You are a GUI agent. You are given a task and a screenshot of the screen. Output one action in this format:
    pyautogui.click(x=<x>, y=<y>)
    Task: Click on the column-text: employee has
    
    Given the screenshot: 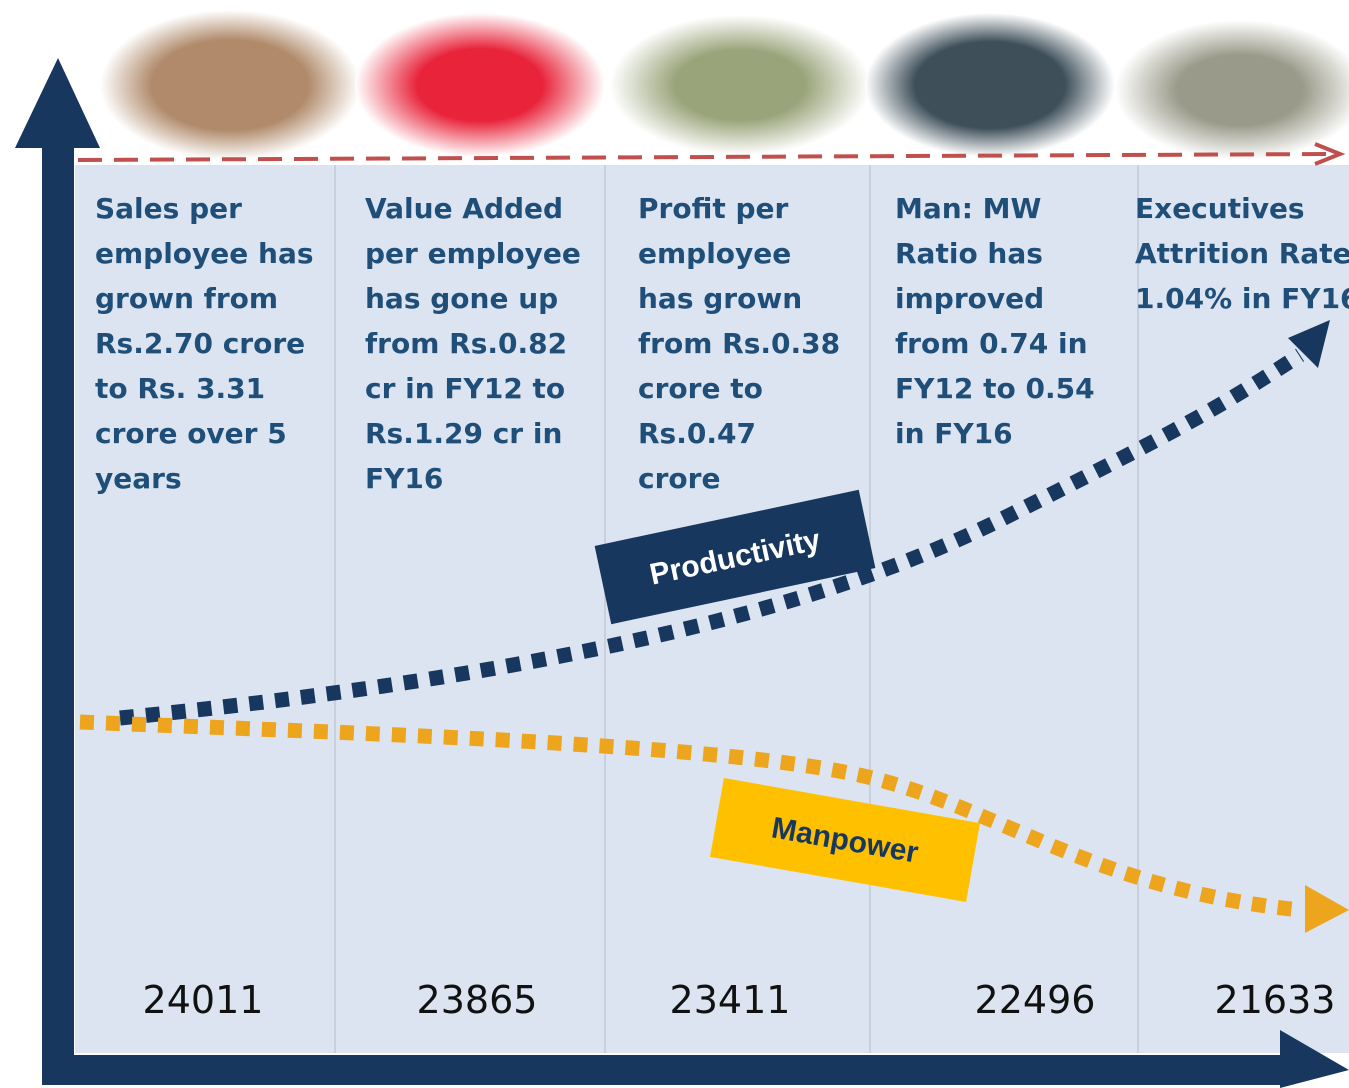 What is the action you would take?
    pyautogui.click(x=204, y=253)
    